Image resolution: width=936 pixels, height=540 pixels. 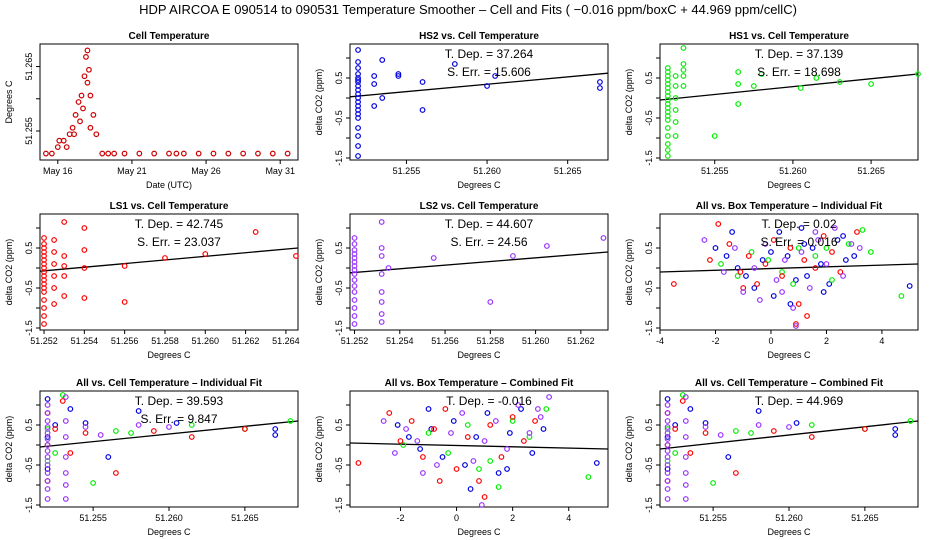 I want to click on standard-error-label: S. Err. = 23.037, so click(x=179, y=242).